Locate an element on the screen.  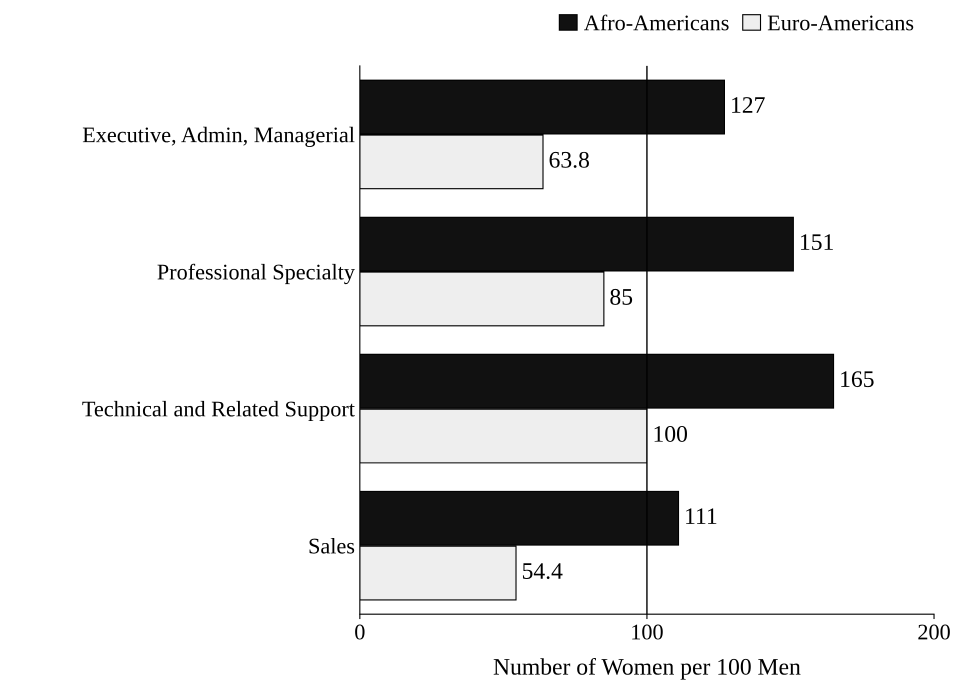
data-label: 165 is located at coordinates (857, 379).